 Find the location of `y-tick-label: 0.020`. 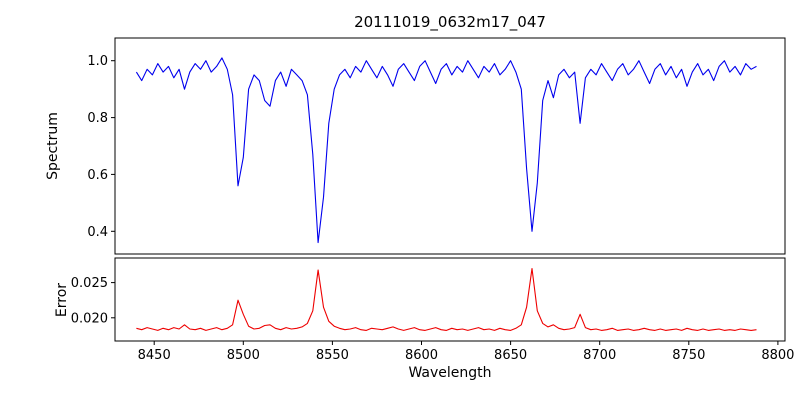

y-tick-label: 0.020 is located at coordinates (89, 318).